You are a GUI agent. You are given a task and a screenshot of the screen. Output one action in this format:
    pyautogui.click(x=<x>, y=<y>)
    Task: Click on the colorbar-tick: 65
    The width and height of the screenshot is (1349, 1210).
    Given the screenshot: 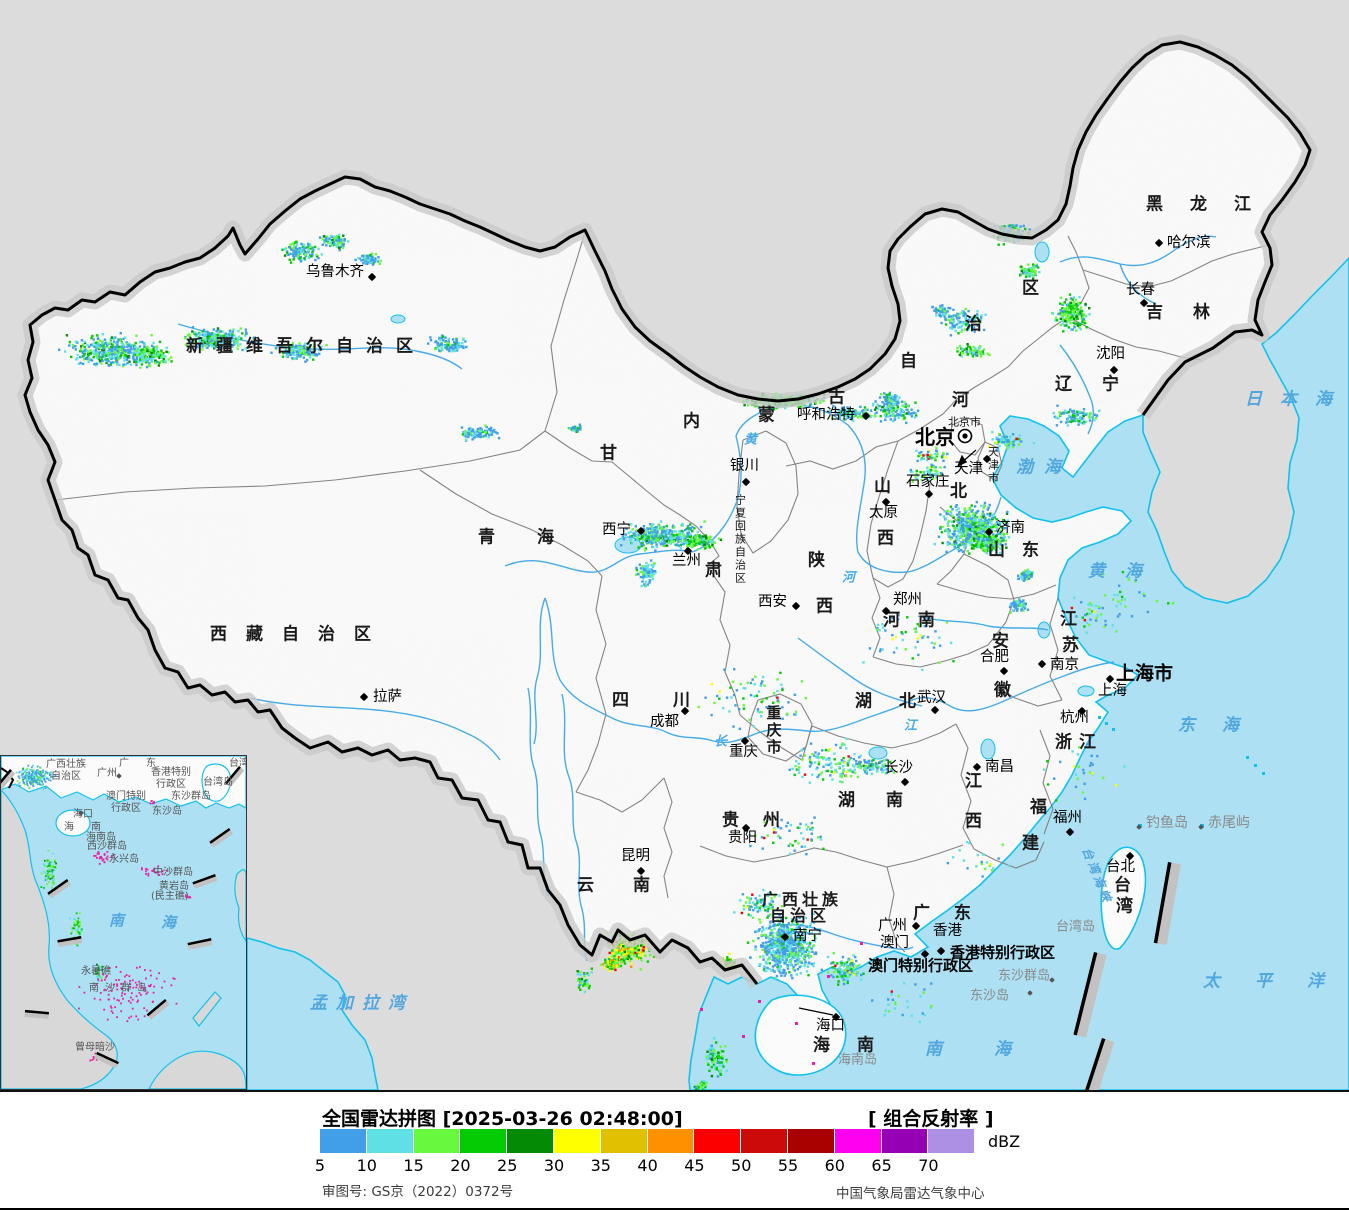 What is the action you would take?
    pyautogui.click(x=881, y=1165)
    